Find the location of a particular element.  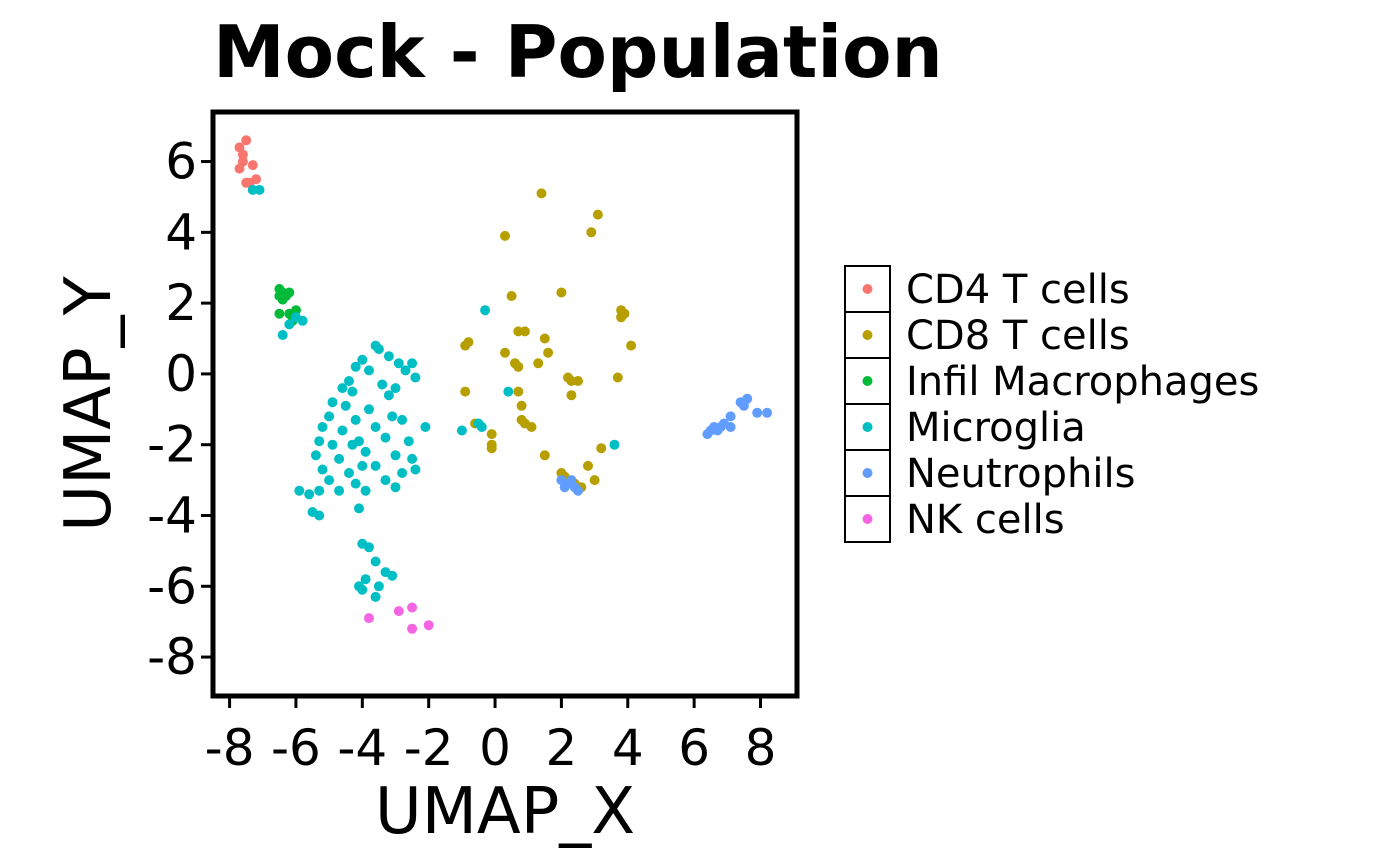

legend-label: Neutrophils is located at coordinates (1020, 474).